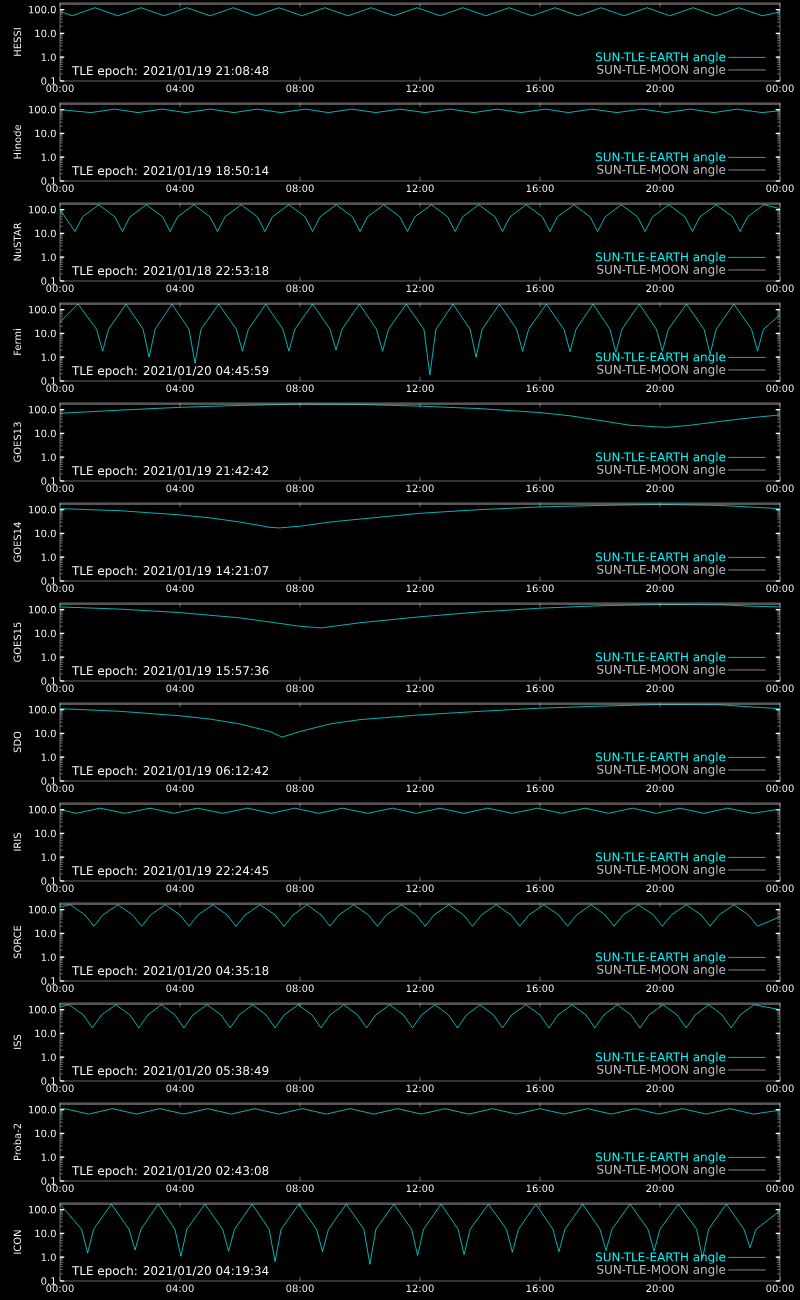  I want to click on annotation: TLE epoch: 2021/01/19 14:21:07, so click(170, 571).